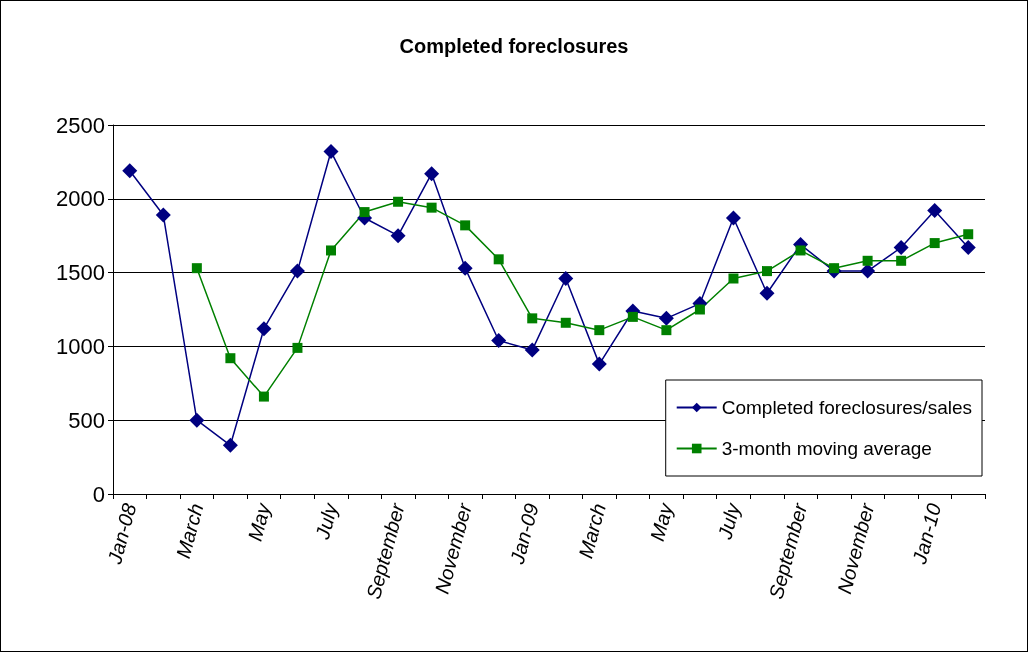 The height and width of the screenshot is (652, 1028). Describe the element at coordinates (80, 273) in the screenshot. I see `y-tick-label: 1500` at that location.